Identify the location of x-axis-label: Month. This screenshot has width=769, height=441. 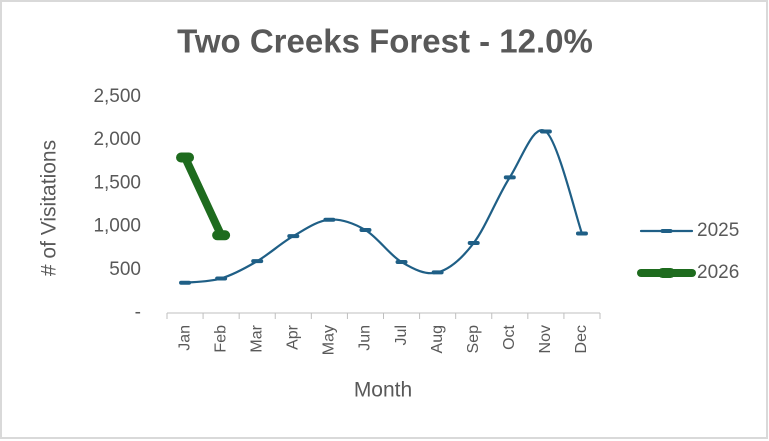
(383, 390).